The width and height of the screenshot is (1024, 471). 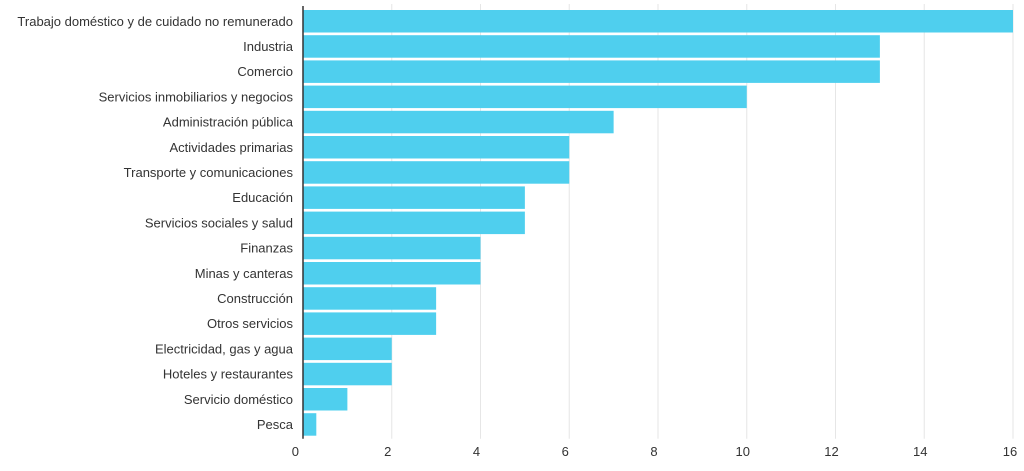 I want to click on x-tick-label: 16, so click(x=1010, y=451).